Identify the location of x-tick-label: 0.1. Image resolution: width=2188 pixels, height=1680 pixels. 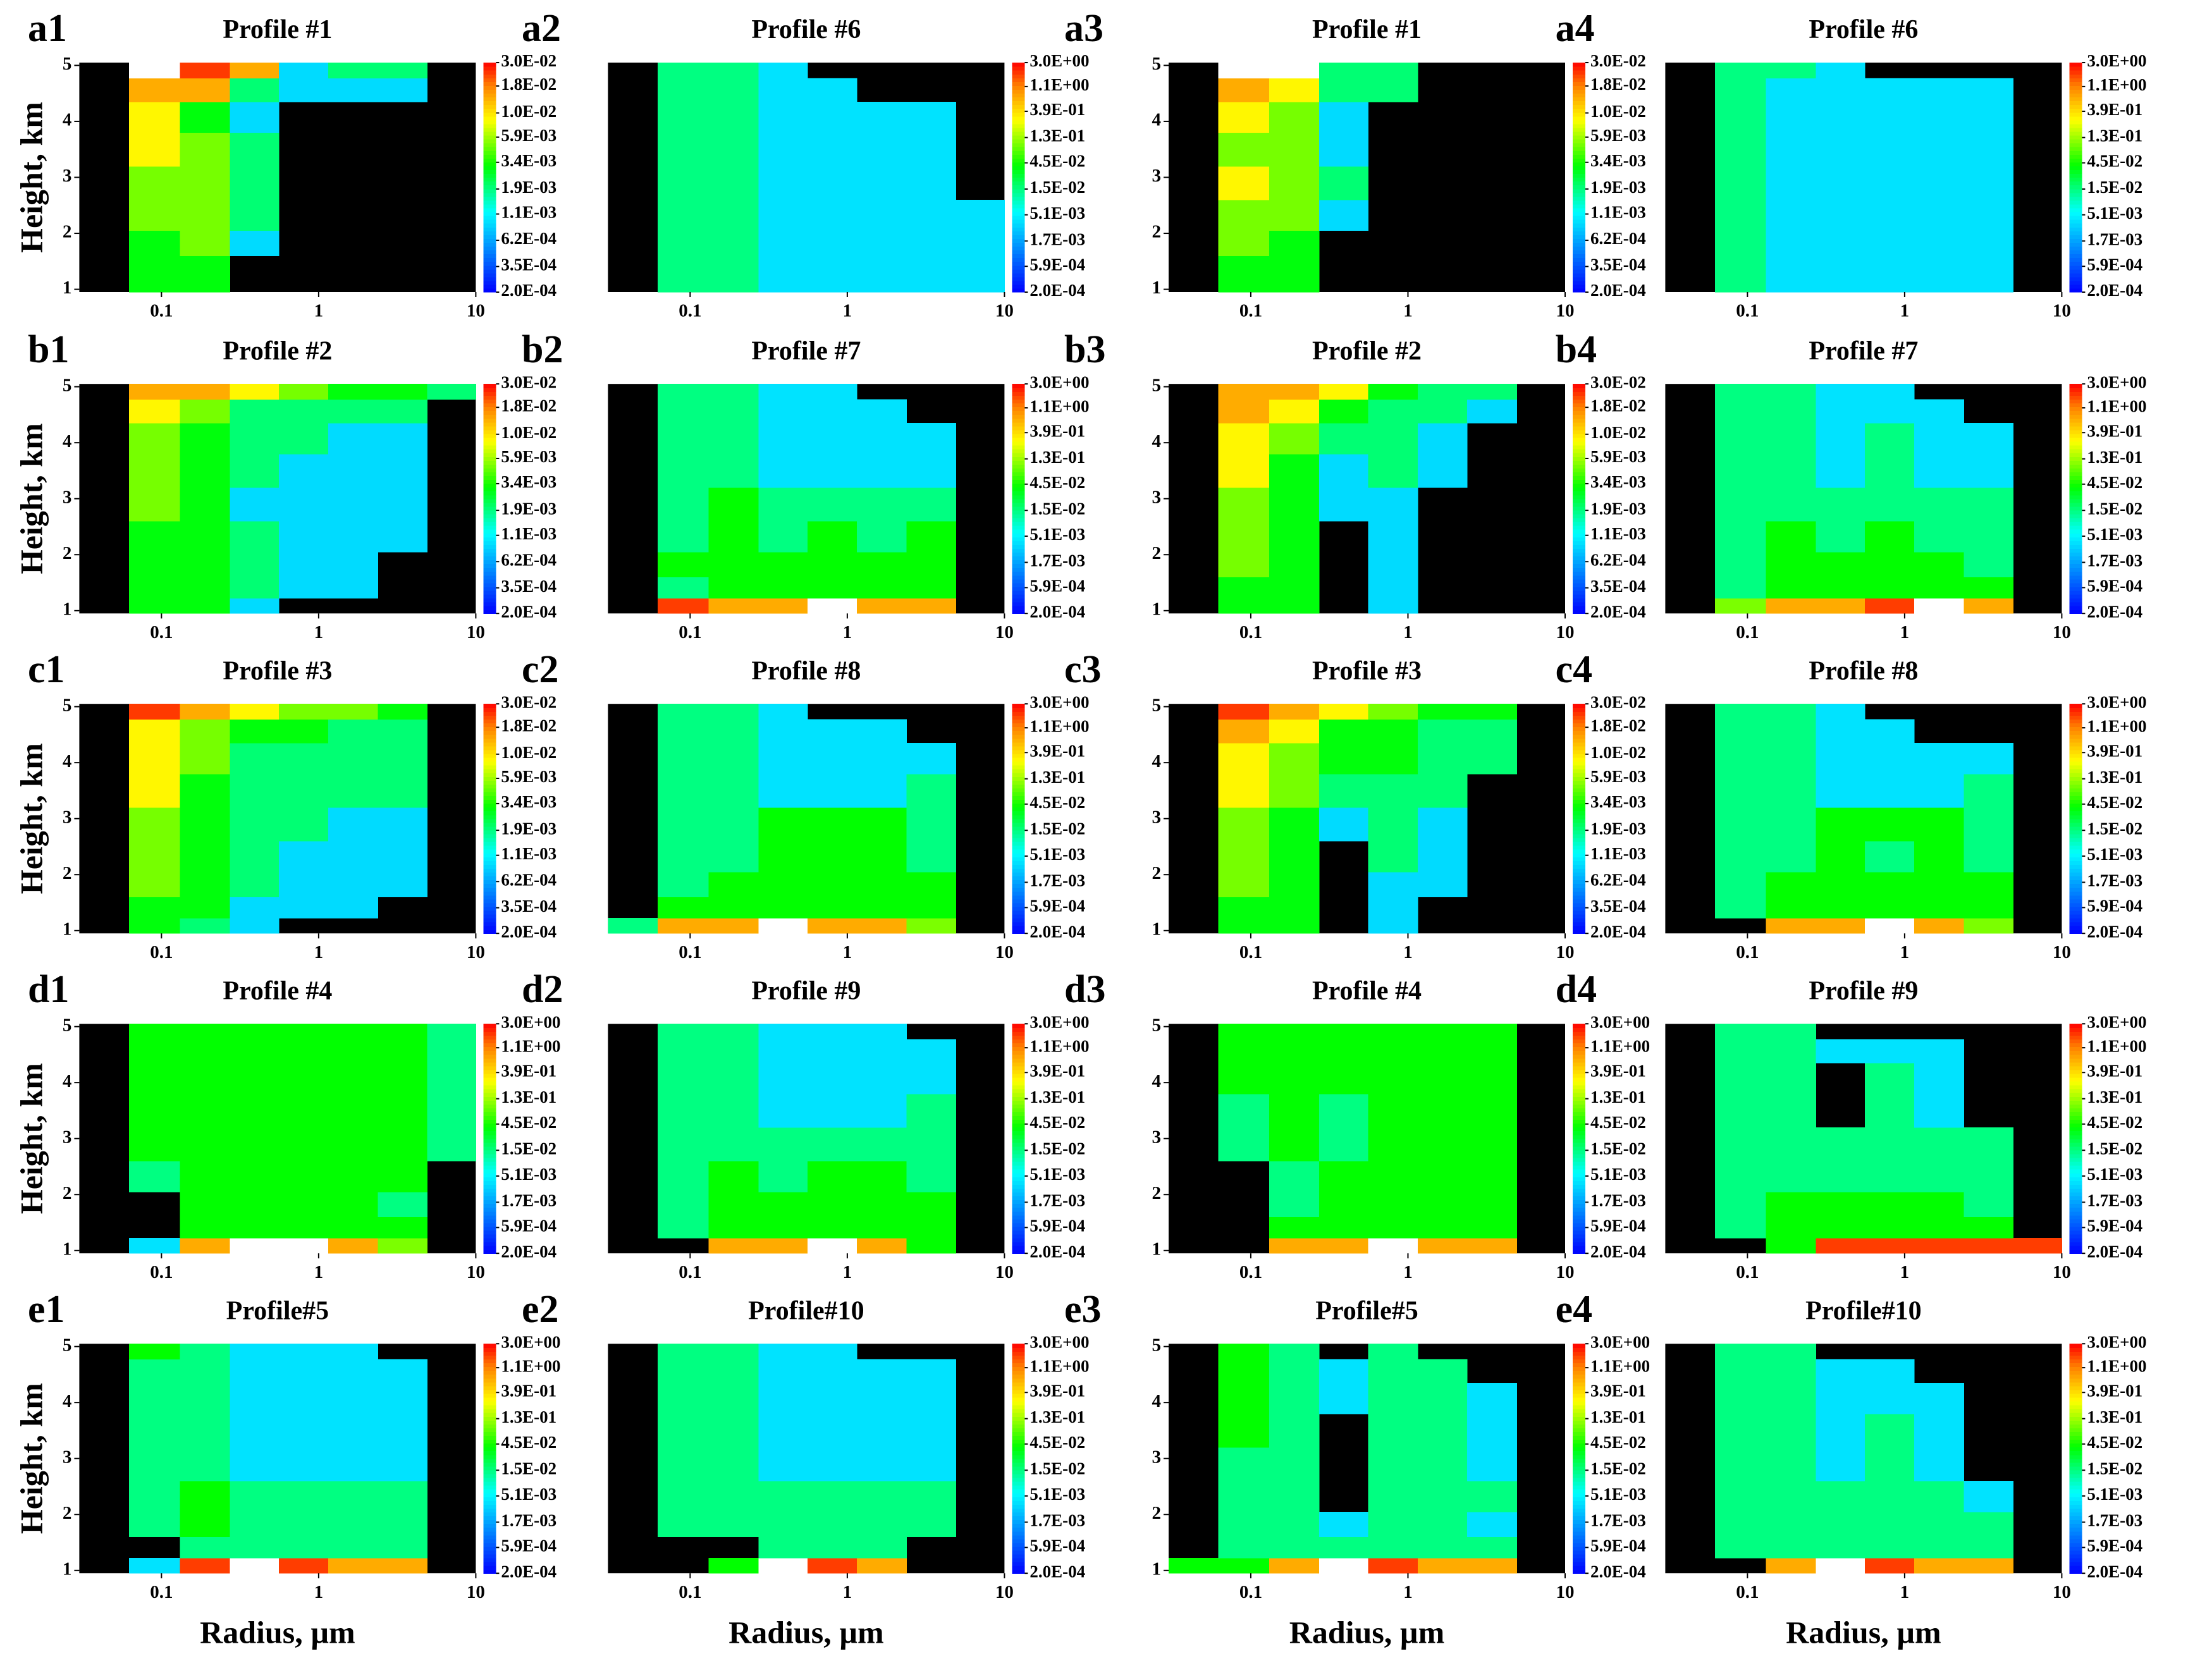
(690, 311).